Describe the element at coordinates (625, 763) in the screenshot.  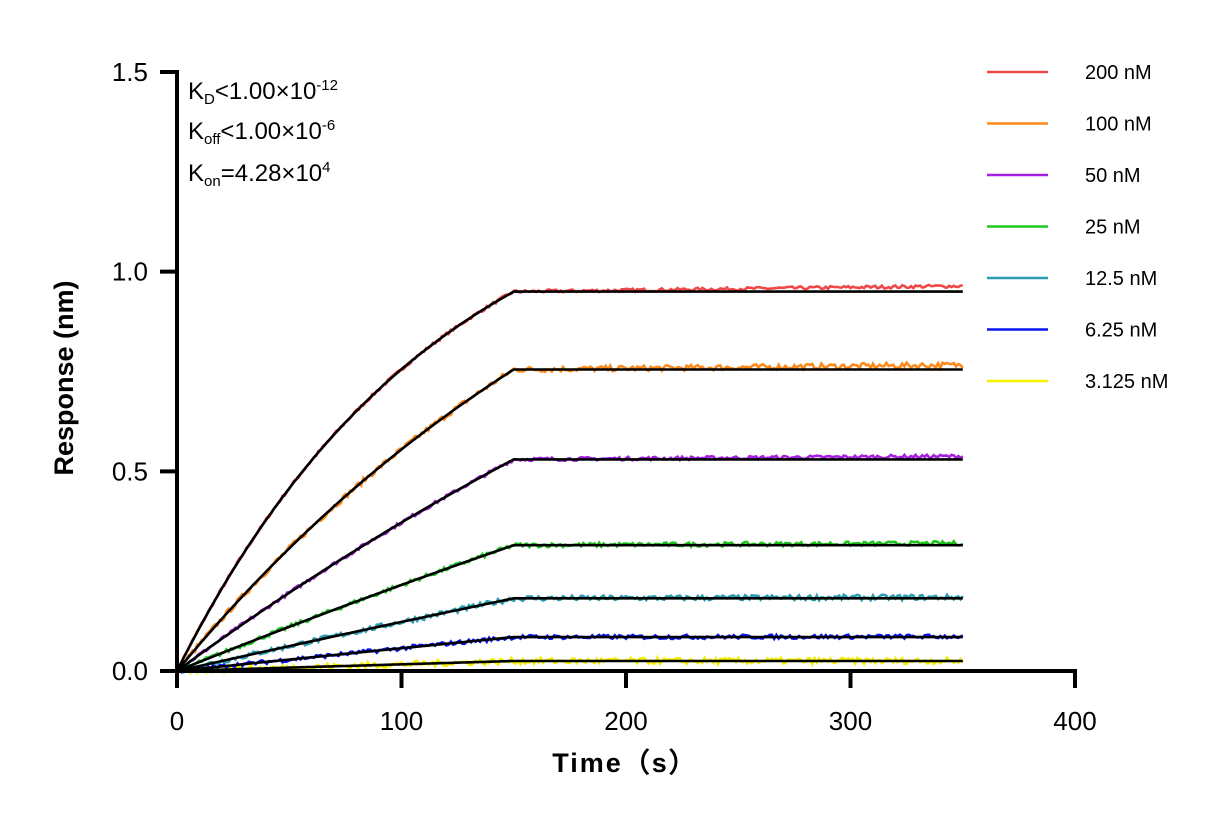
I see `x-axis-title: Time（s）` at that location.